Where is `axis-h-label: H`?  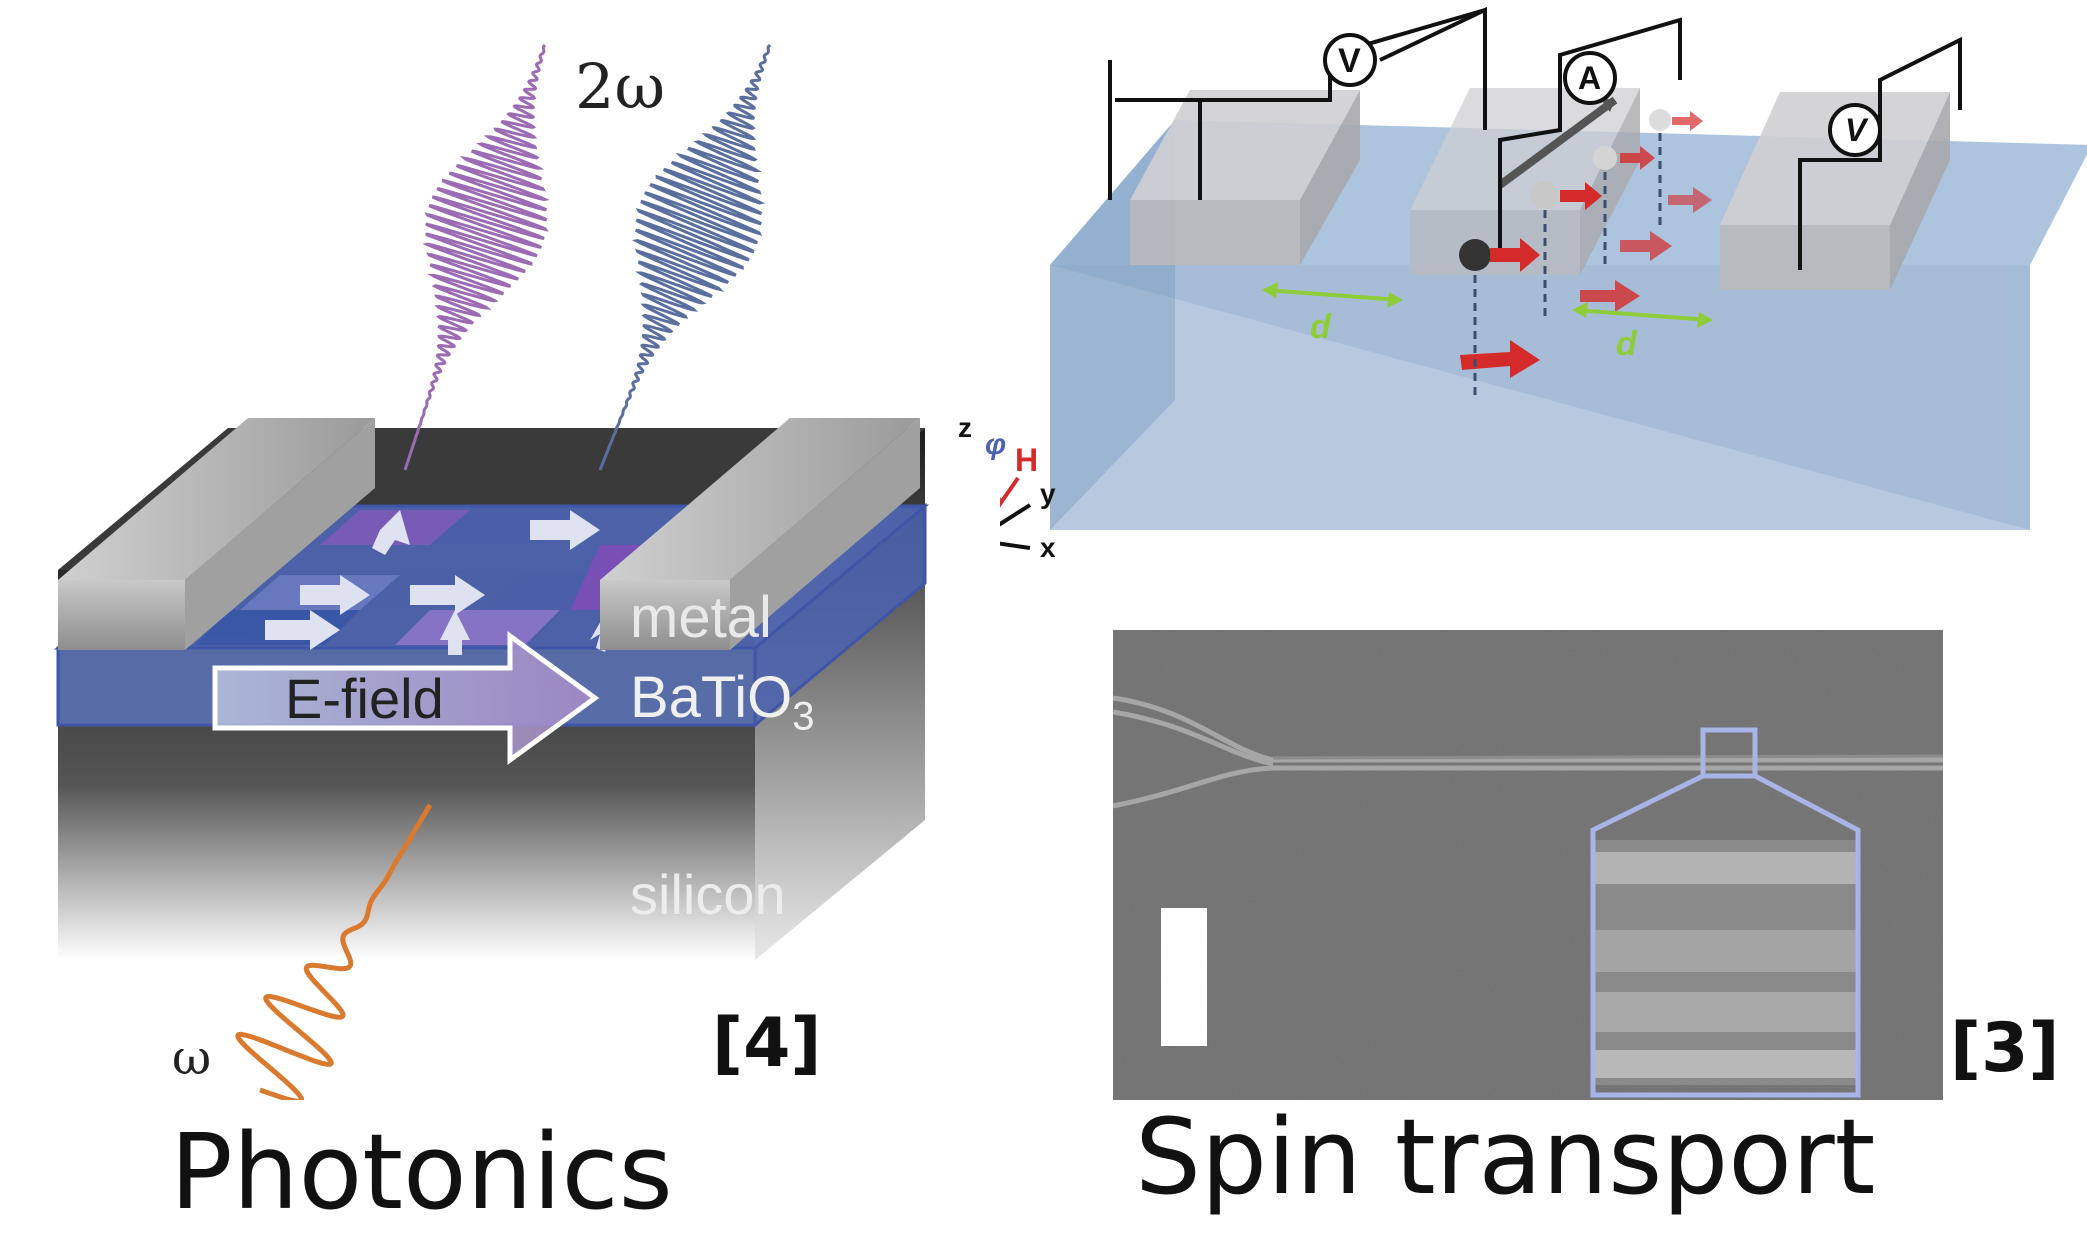 axis-h-label: H is located at coordinates (1027, 460).